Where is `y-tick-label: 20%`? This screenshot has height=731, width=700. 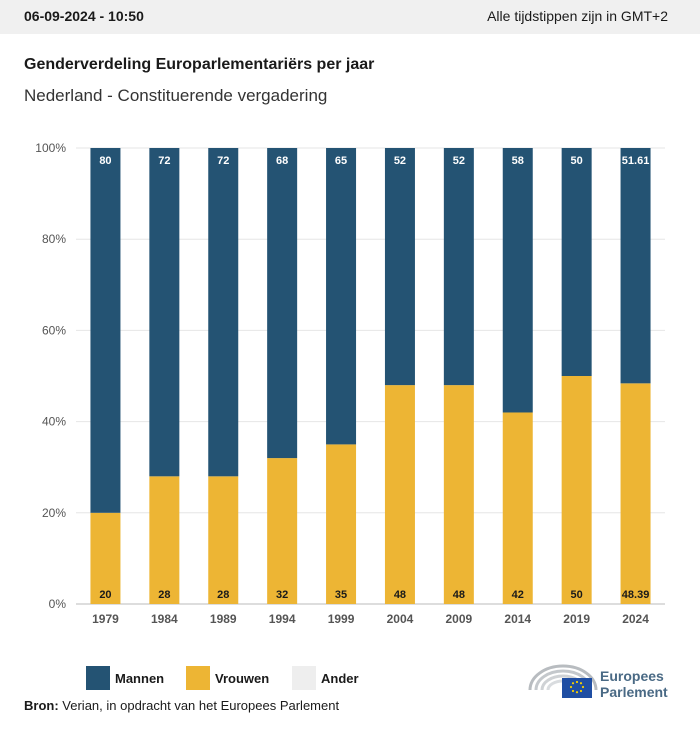
y-tick-label: 20% is located at coordinates (54, 513).